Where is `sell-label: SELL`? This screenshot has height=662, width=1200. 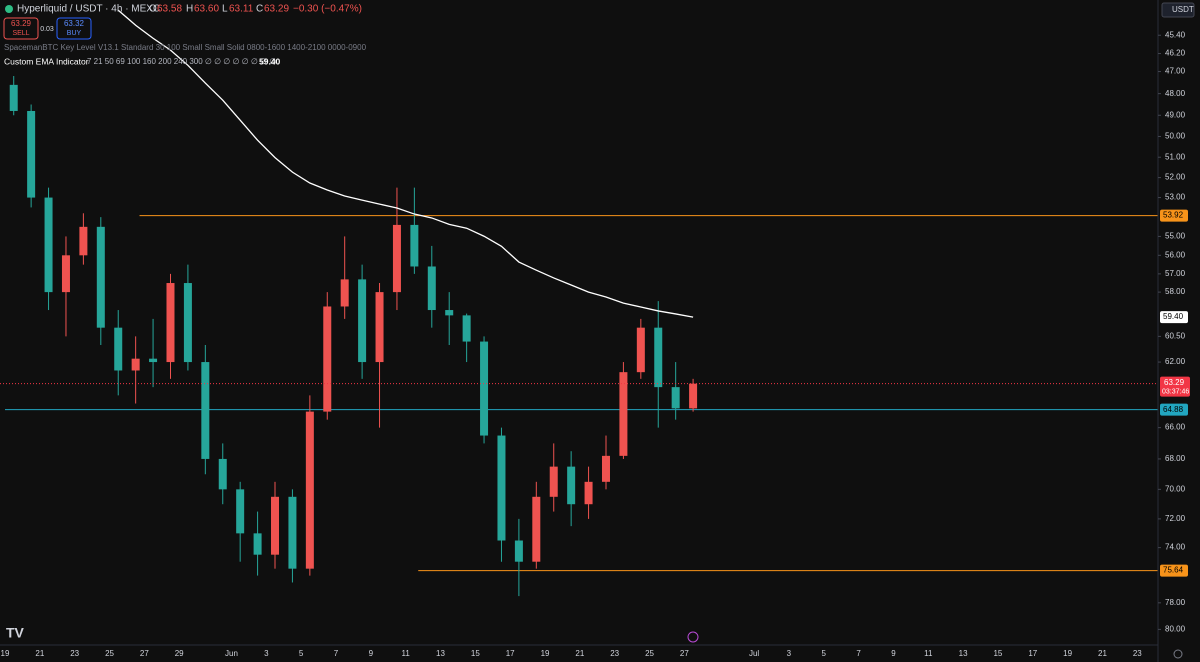
sell-label: SELL is located at coordinates (20, 33).